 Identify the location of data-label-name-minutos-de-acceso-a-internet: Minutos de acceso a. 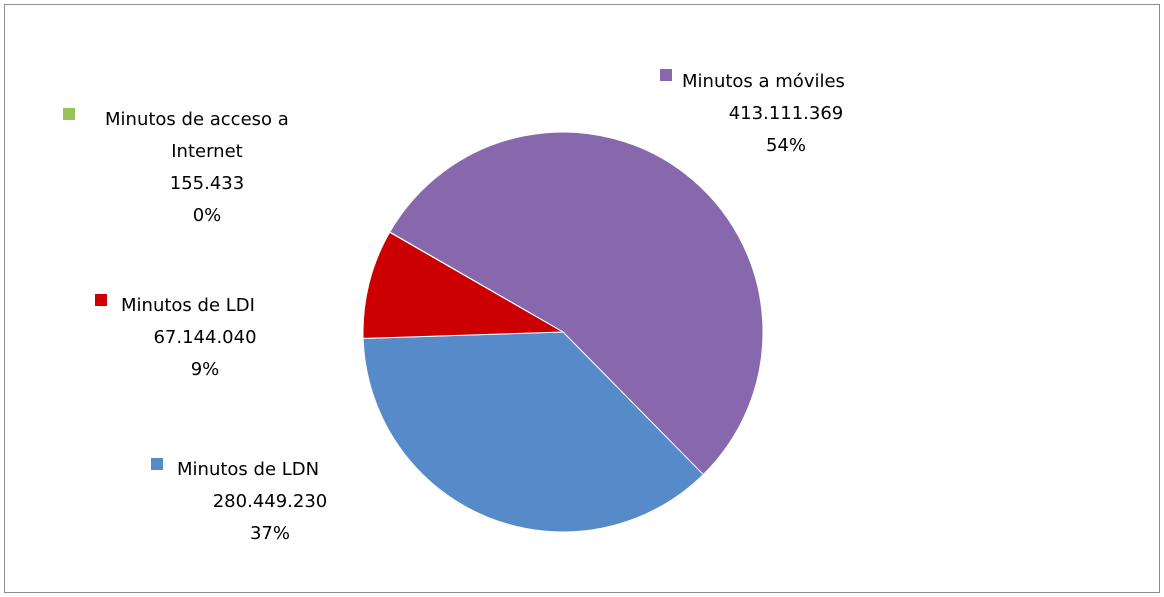
(197, 119).